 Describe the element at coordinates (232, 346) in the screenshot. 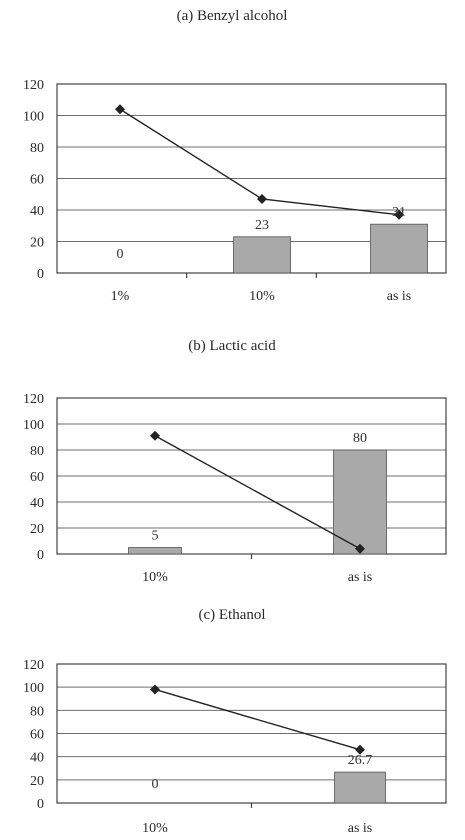

I see `chart-title: (b) Lactic acid` at that location.